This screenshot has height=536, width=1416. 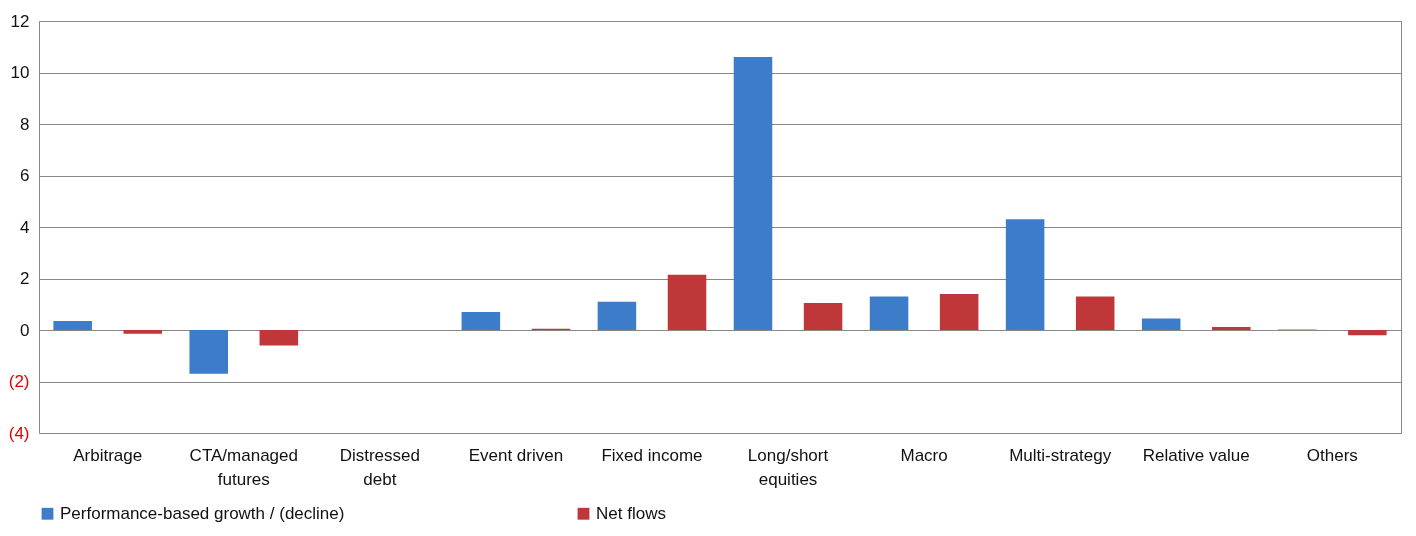 What do you see at coordinates (788, 467) in the screenshot?
I see `x-tick-label: Long/short equities` at bounding box center [788, 467].